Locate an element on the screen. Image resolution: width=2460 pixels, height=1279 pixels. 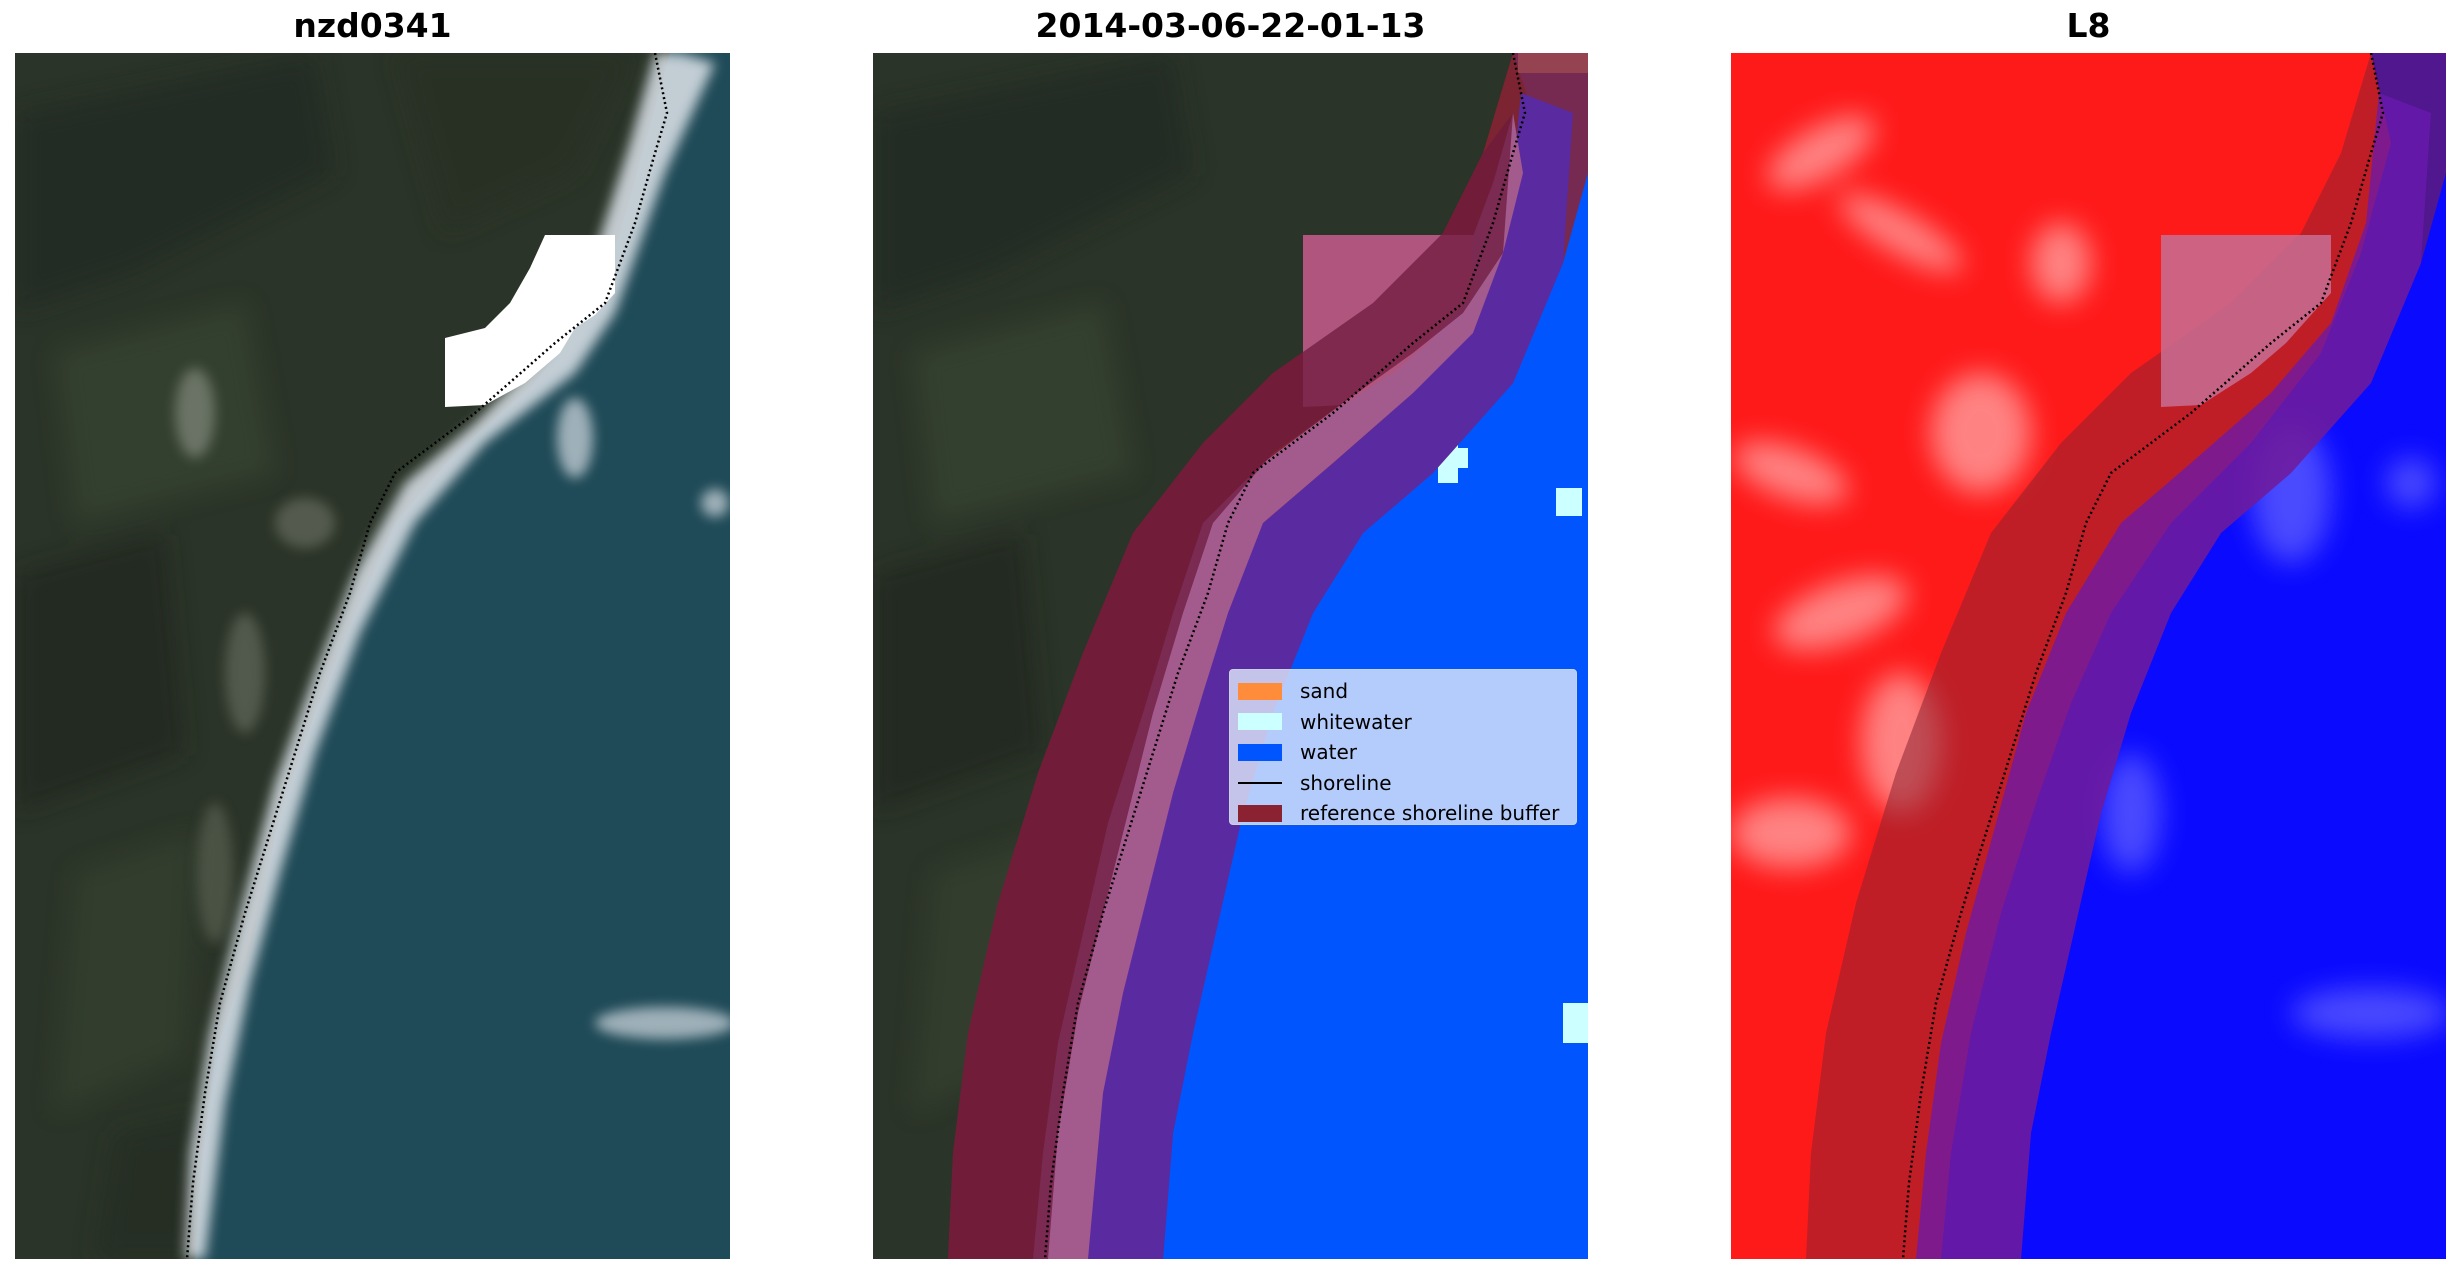
legend-item-buffer: reference shoreline buffer is located at coordinates (1403, 813).